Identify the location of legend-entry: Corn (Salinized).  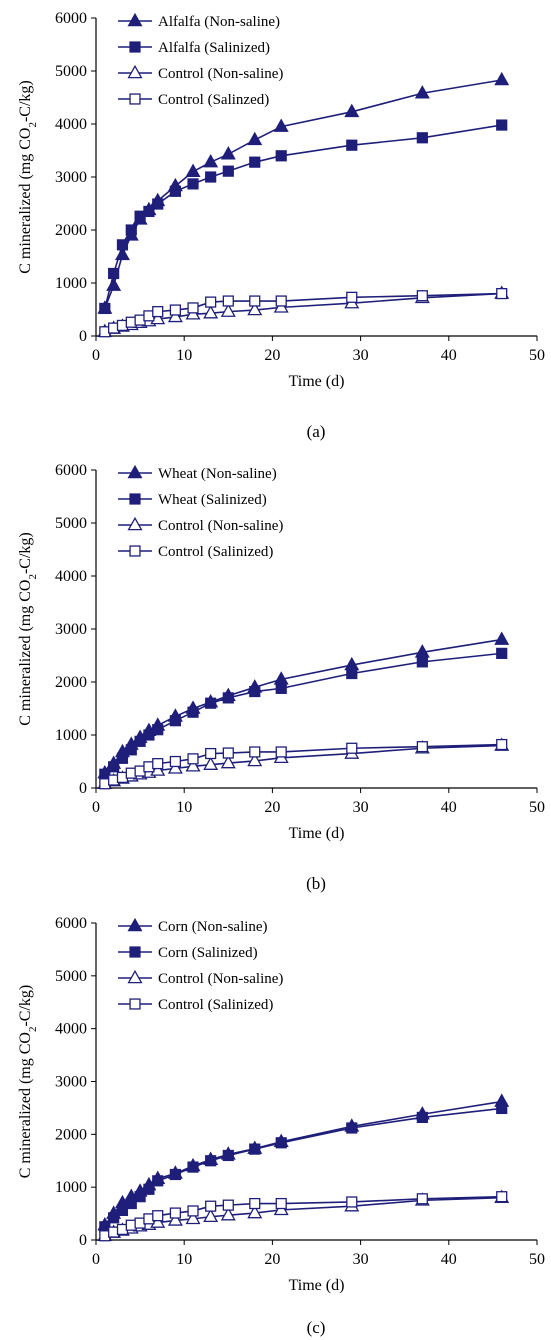
(208, 953).